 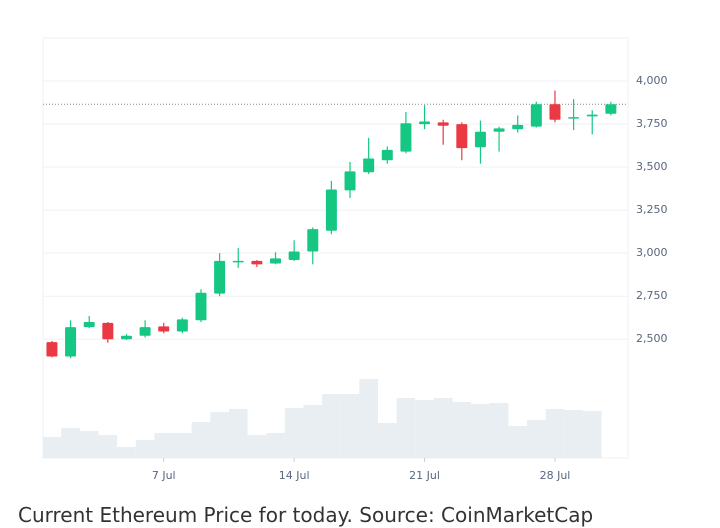 I want to click on y-tick-label: 3,750, so click(x=652, y=123).